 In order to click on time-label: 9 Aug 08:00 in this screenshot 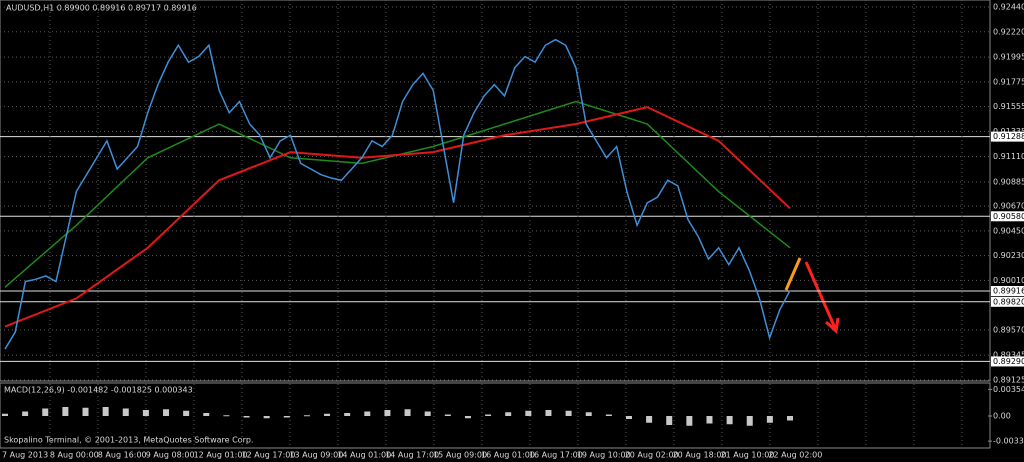, I will do `click(170, 455)`.